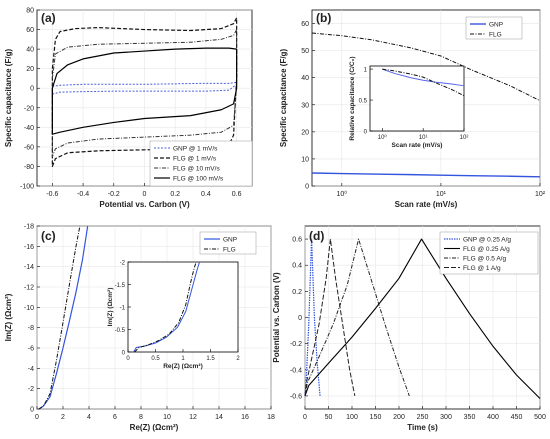 The width and height of the screenshot is (550, 439). Describe the element at coordinates (29, 108) in the screenshot. I see `panel-a-y-tick-label-4: -20` at that location.